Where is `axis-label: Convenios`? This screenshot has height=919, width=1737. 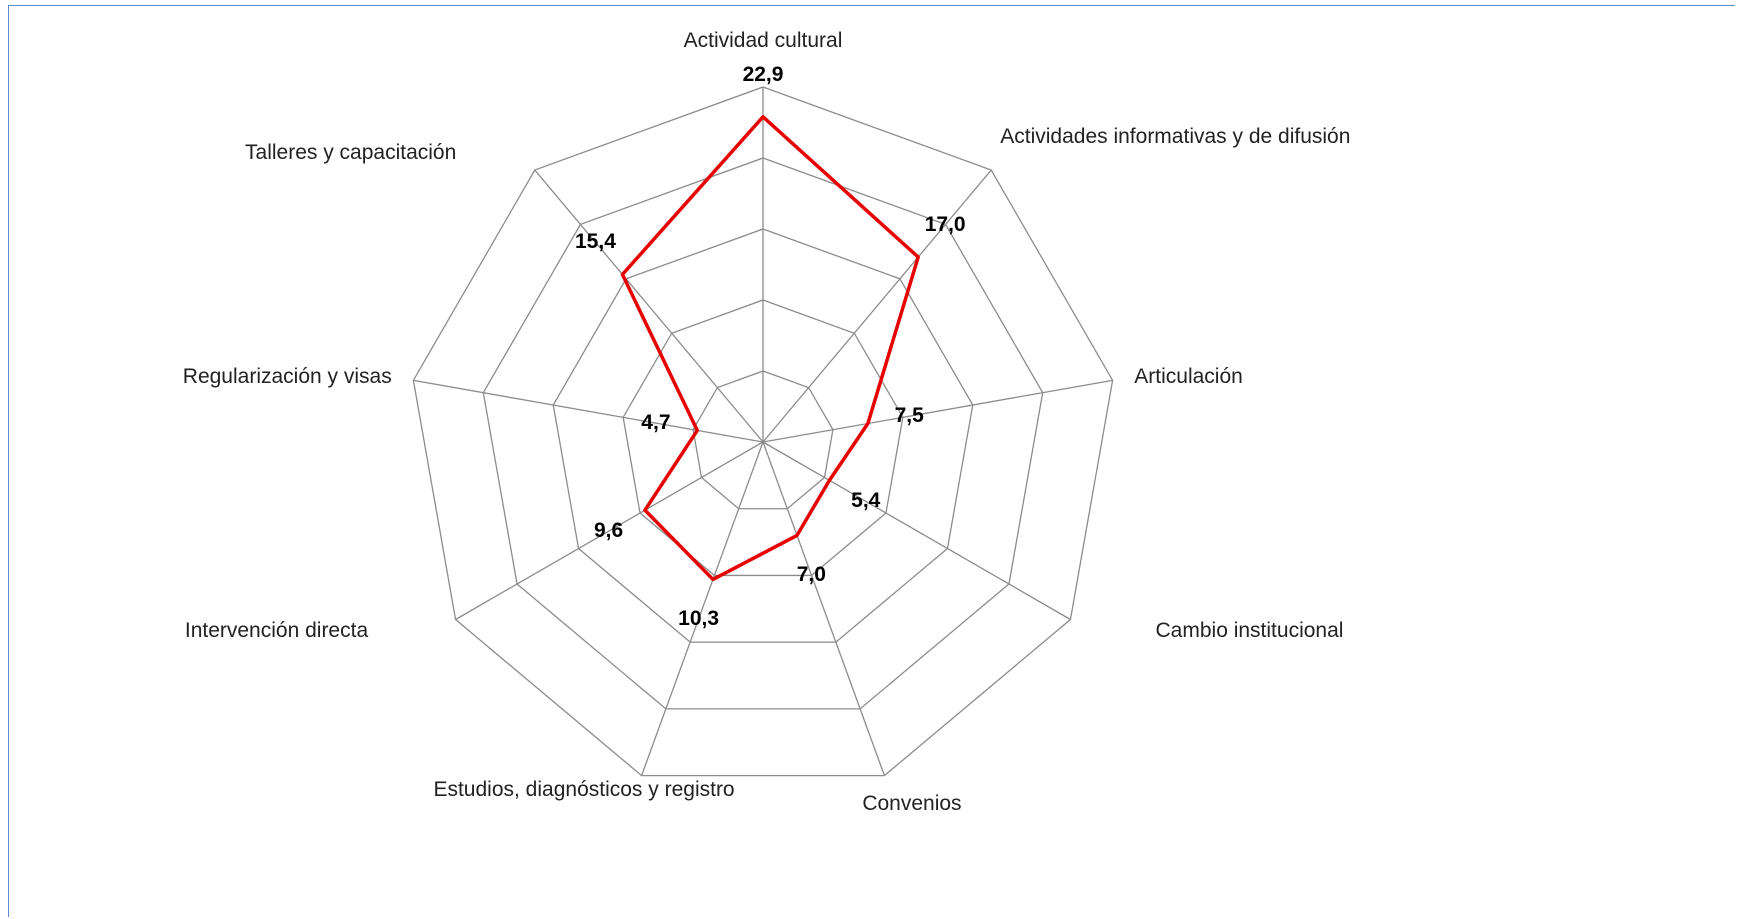
axis-label: Convenios is located at coordinates (912, 804).